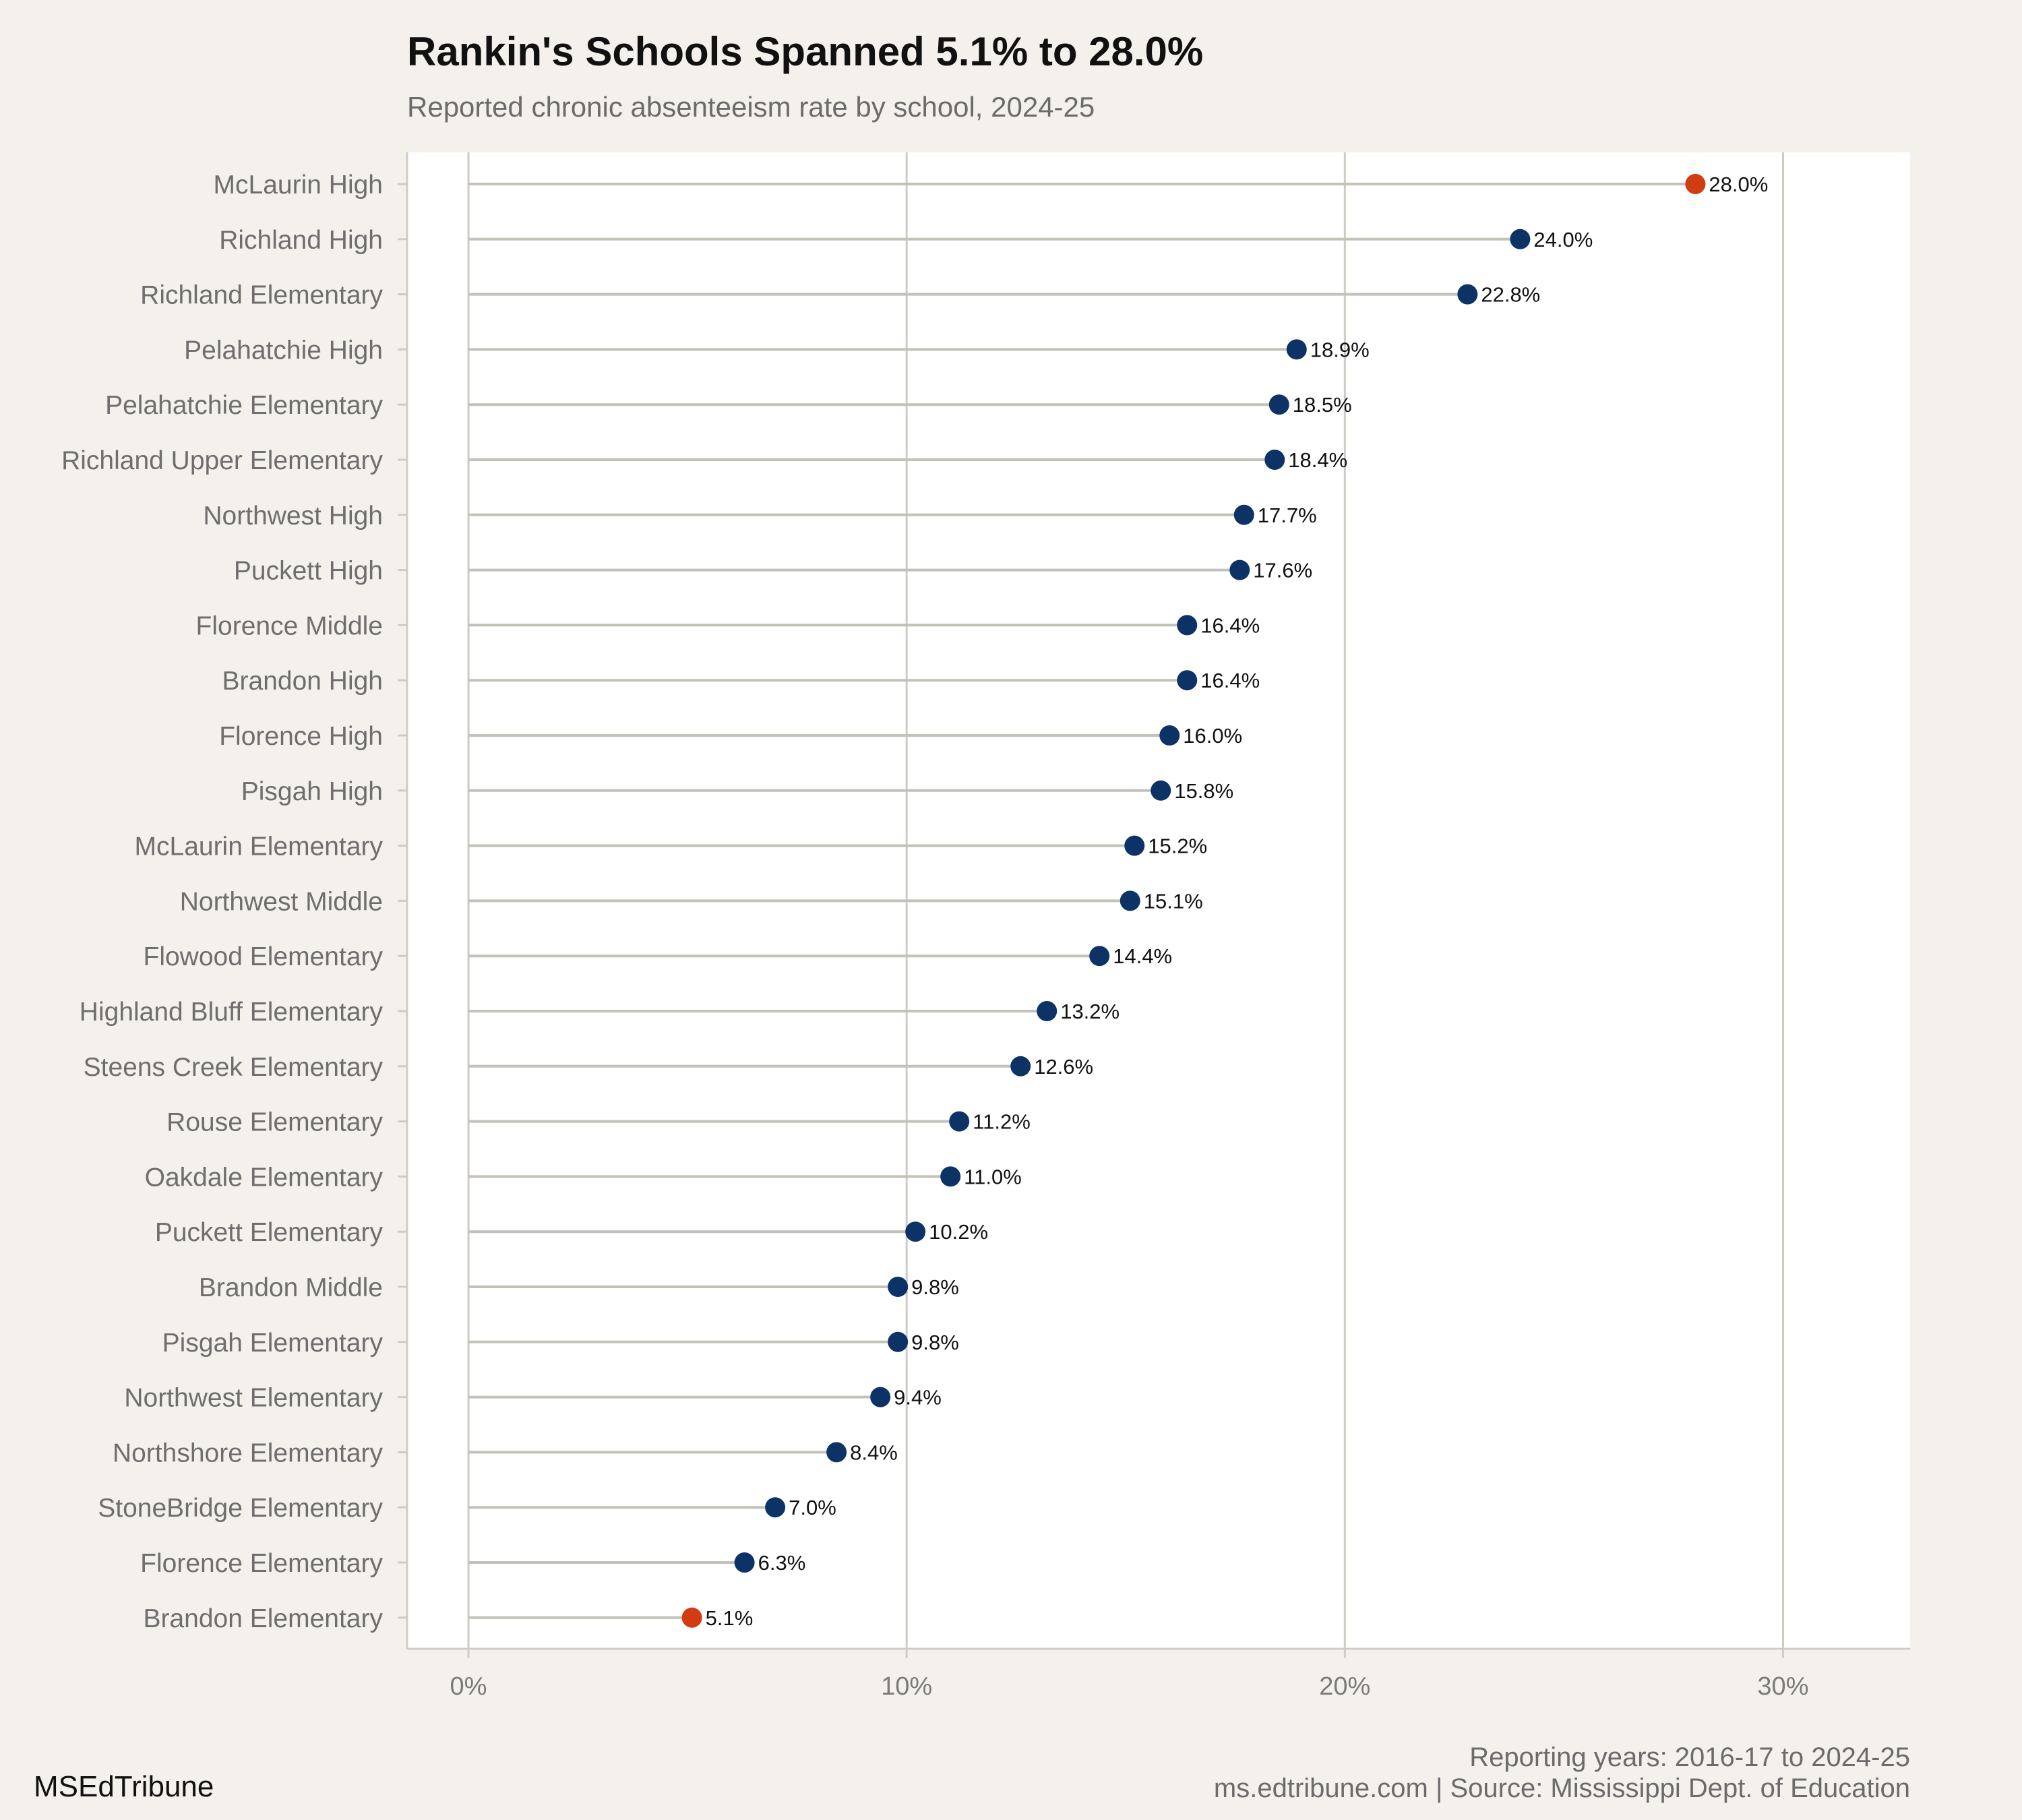 This screenshot has height=1820, width=2022. What do you see at coordinates (281, 901) in the screenshot?
I see `category-label: Northwest Middle` at bounding box center [281, 901].